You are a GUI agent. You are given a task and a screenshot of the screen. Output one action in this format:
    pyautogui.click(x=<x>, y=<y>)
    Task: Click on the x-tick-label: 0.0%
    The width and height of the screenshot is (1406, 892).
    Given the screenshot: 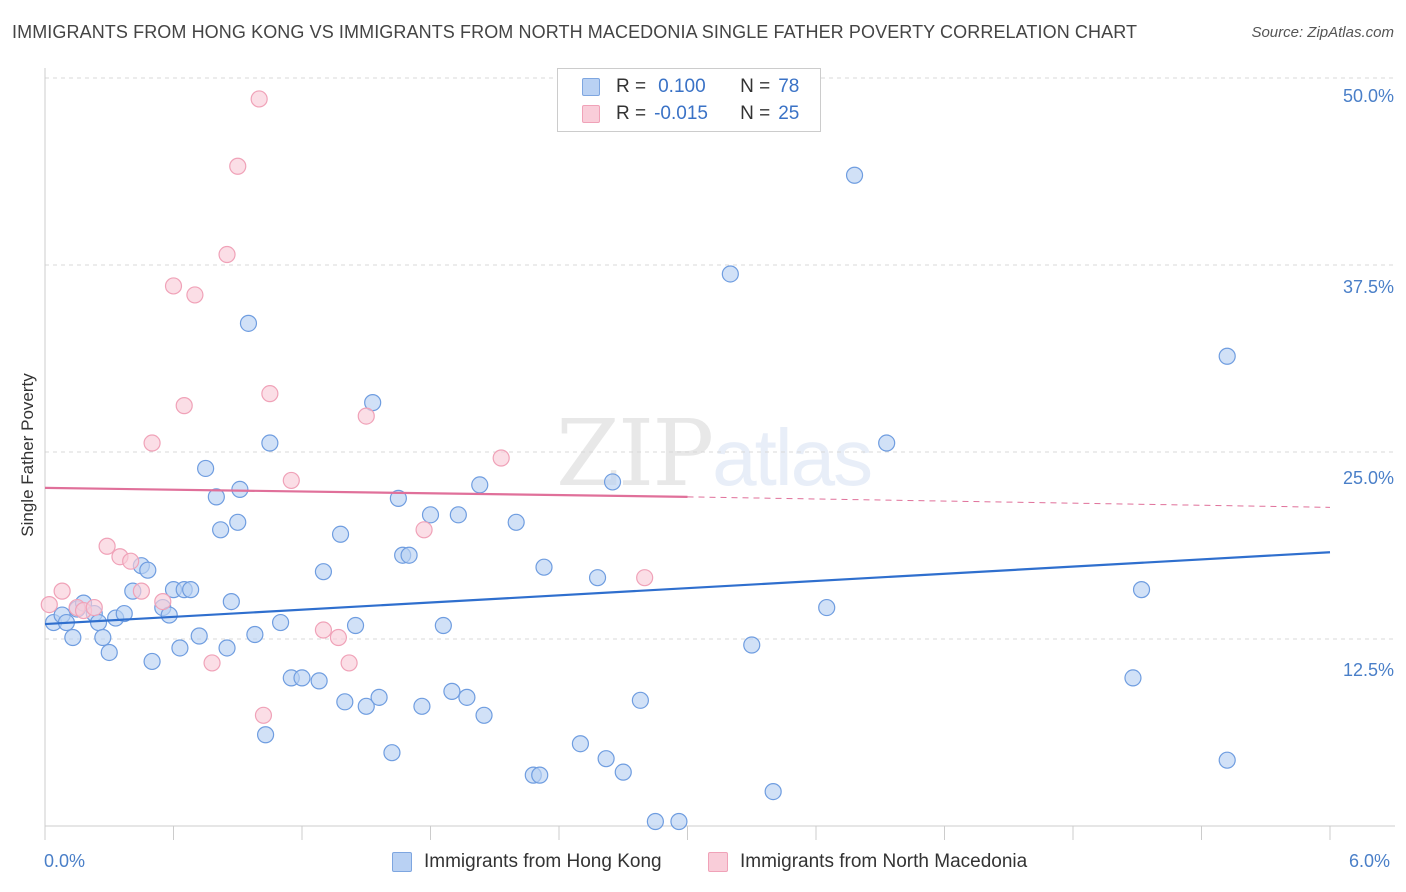 What is the action you would take?
    pyautogui.click(x=65, y=861)
    